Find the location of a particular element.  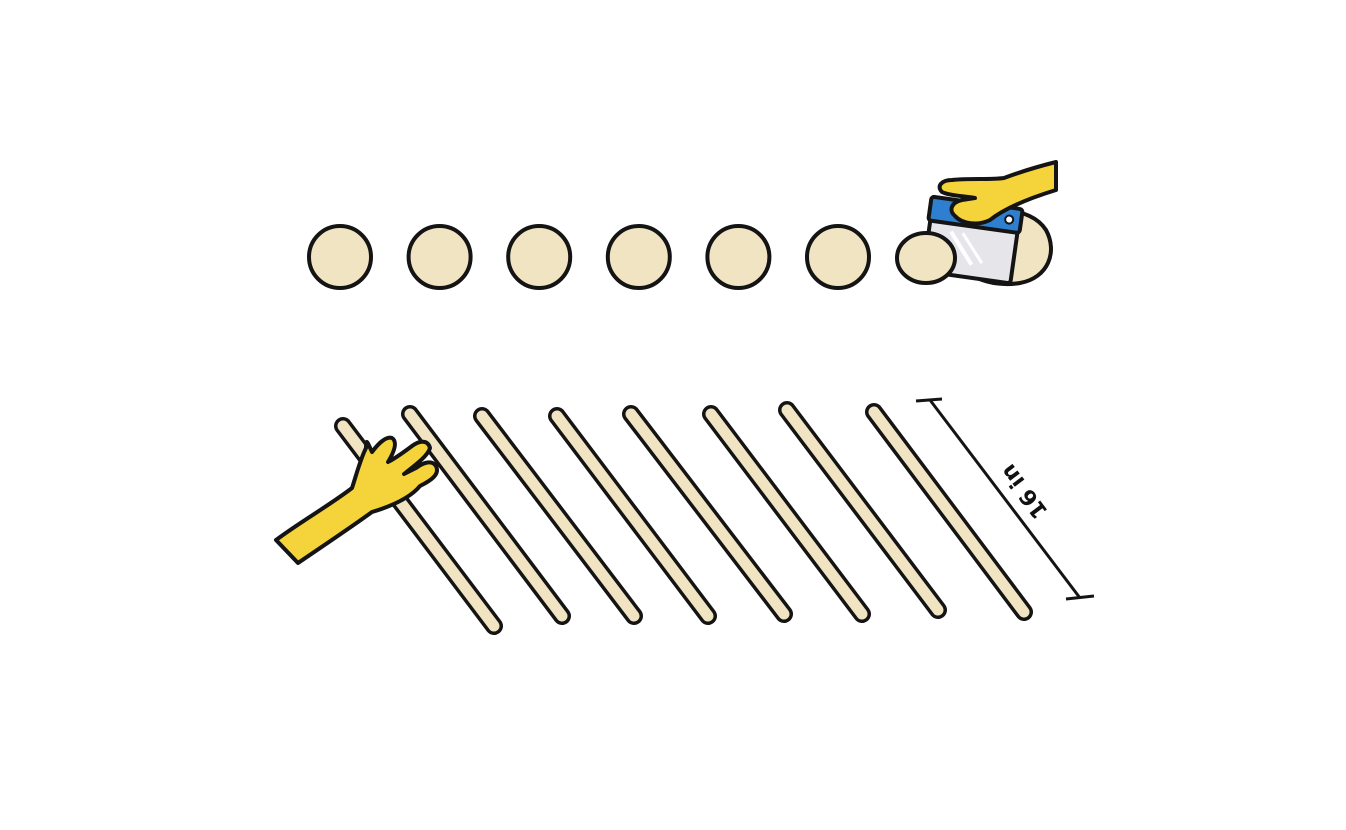

hand-rolling-dough-icon is located at coordinates (356, 500).